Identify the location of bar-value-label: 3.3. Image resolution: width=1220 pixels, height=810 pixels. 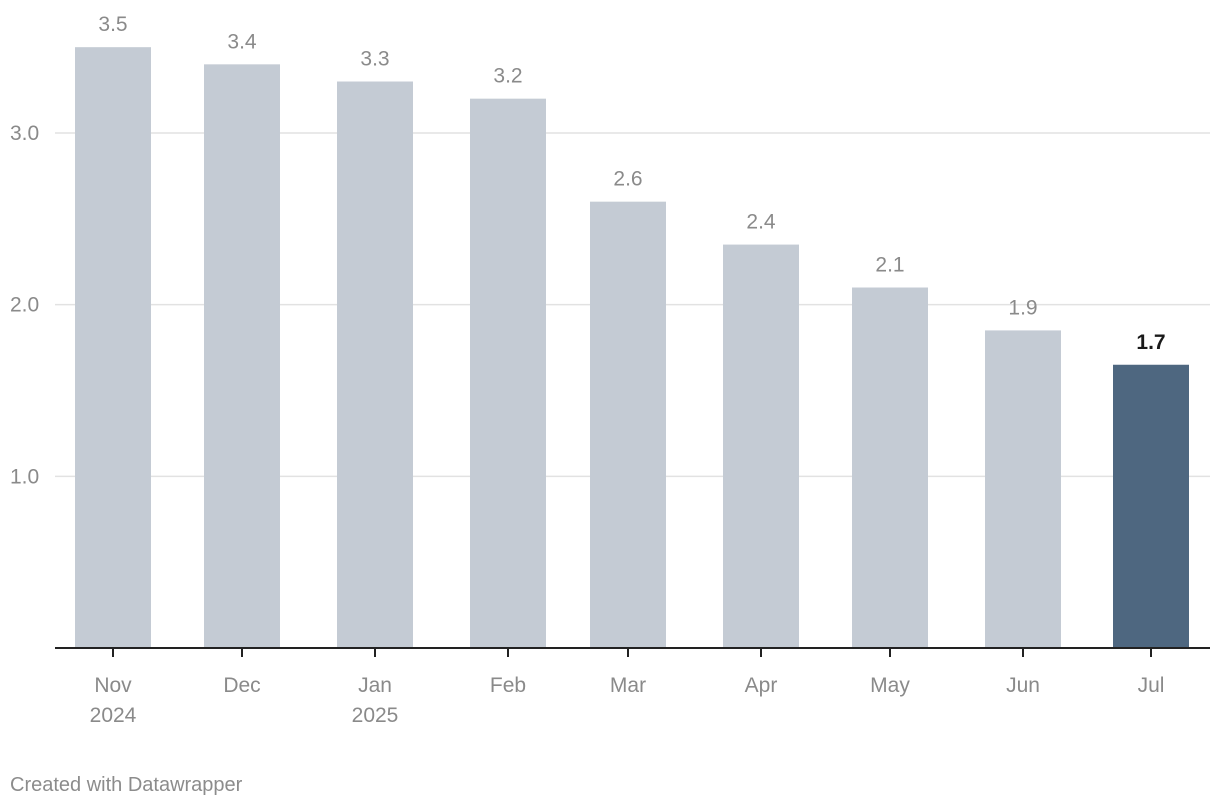
(374, 59).